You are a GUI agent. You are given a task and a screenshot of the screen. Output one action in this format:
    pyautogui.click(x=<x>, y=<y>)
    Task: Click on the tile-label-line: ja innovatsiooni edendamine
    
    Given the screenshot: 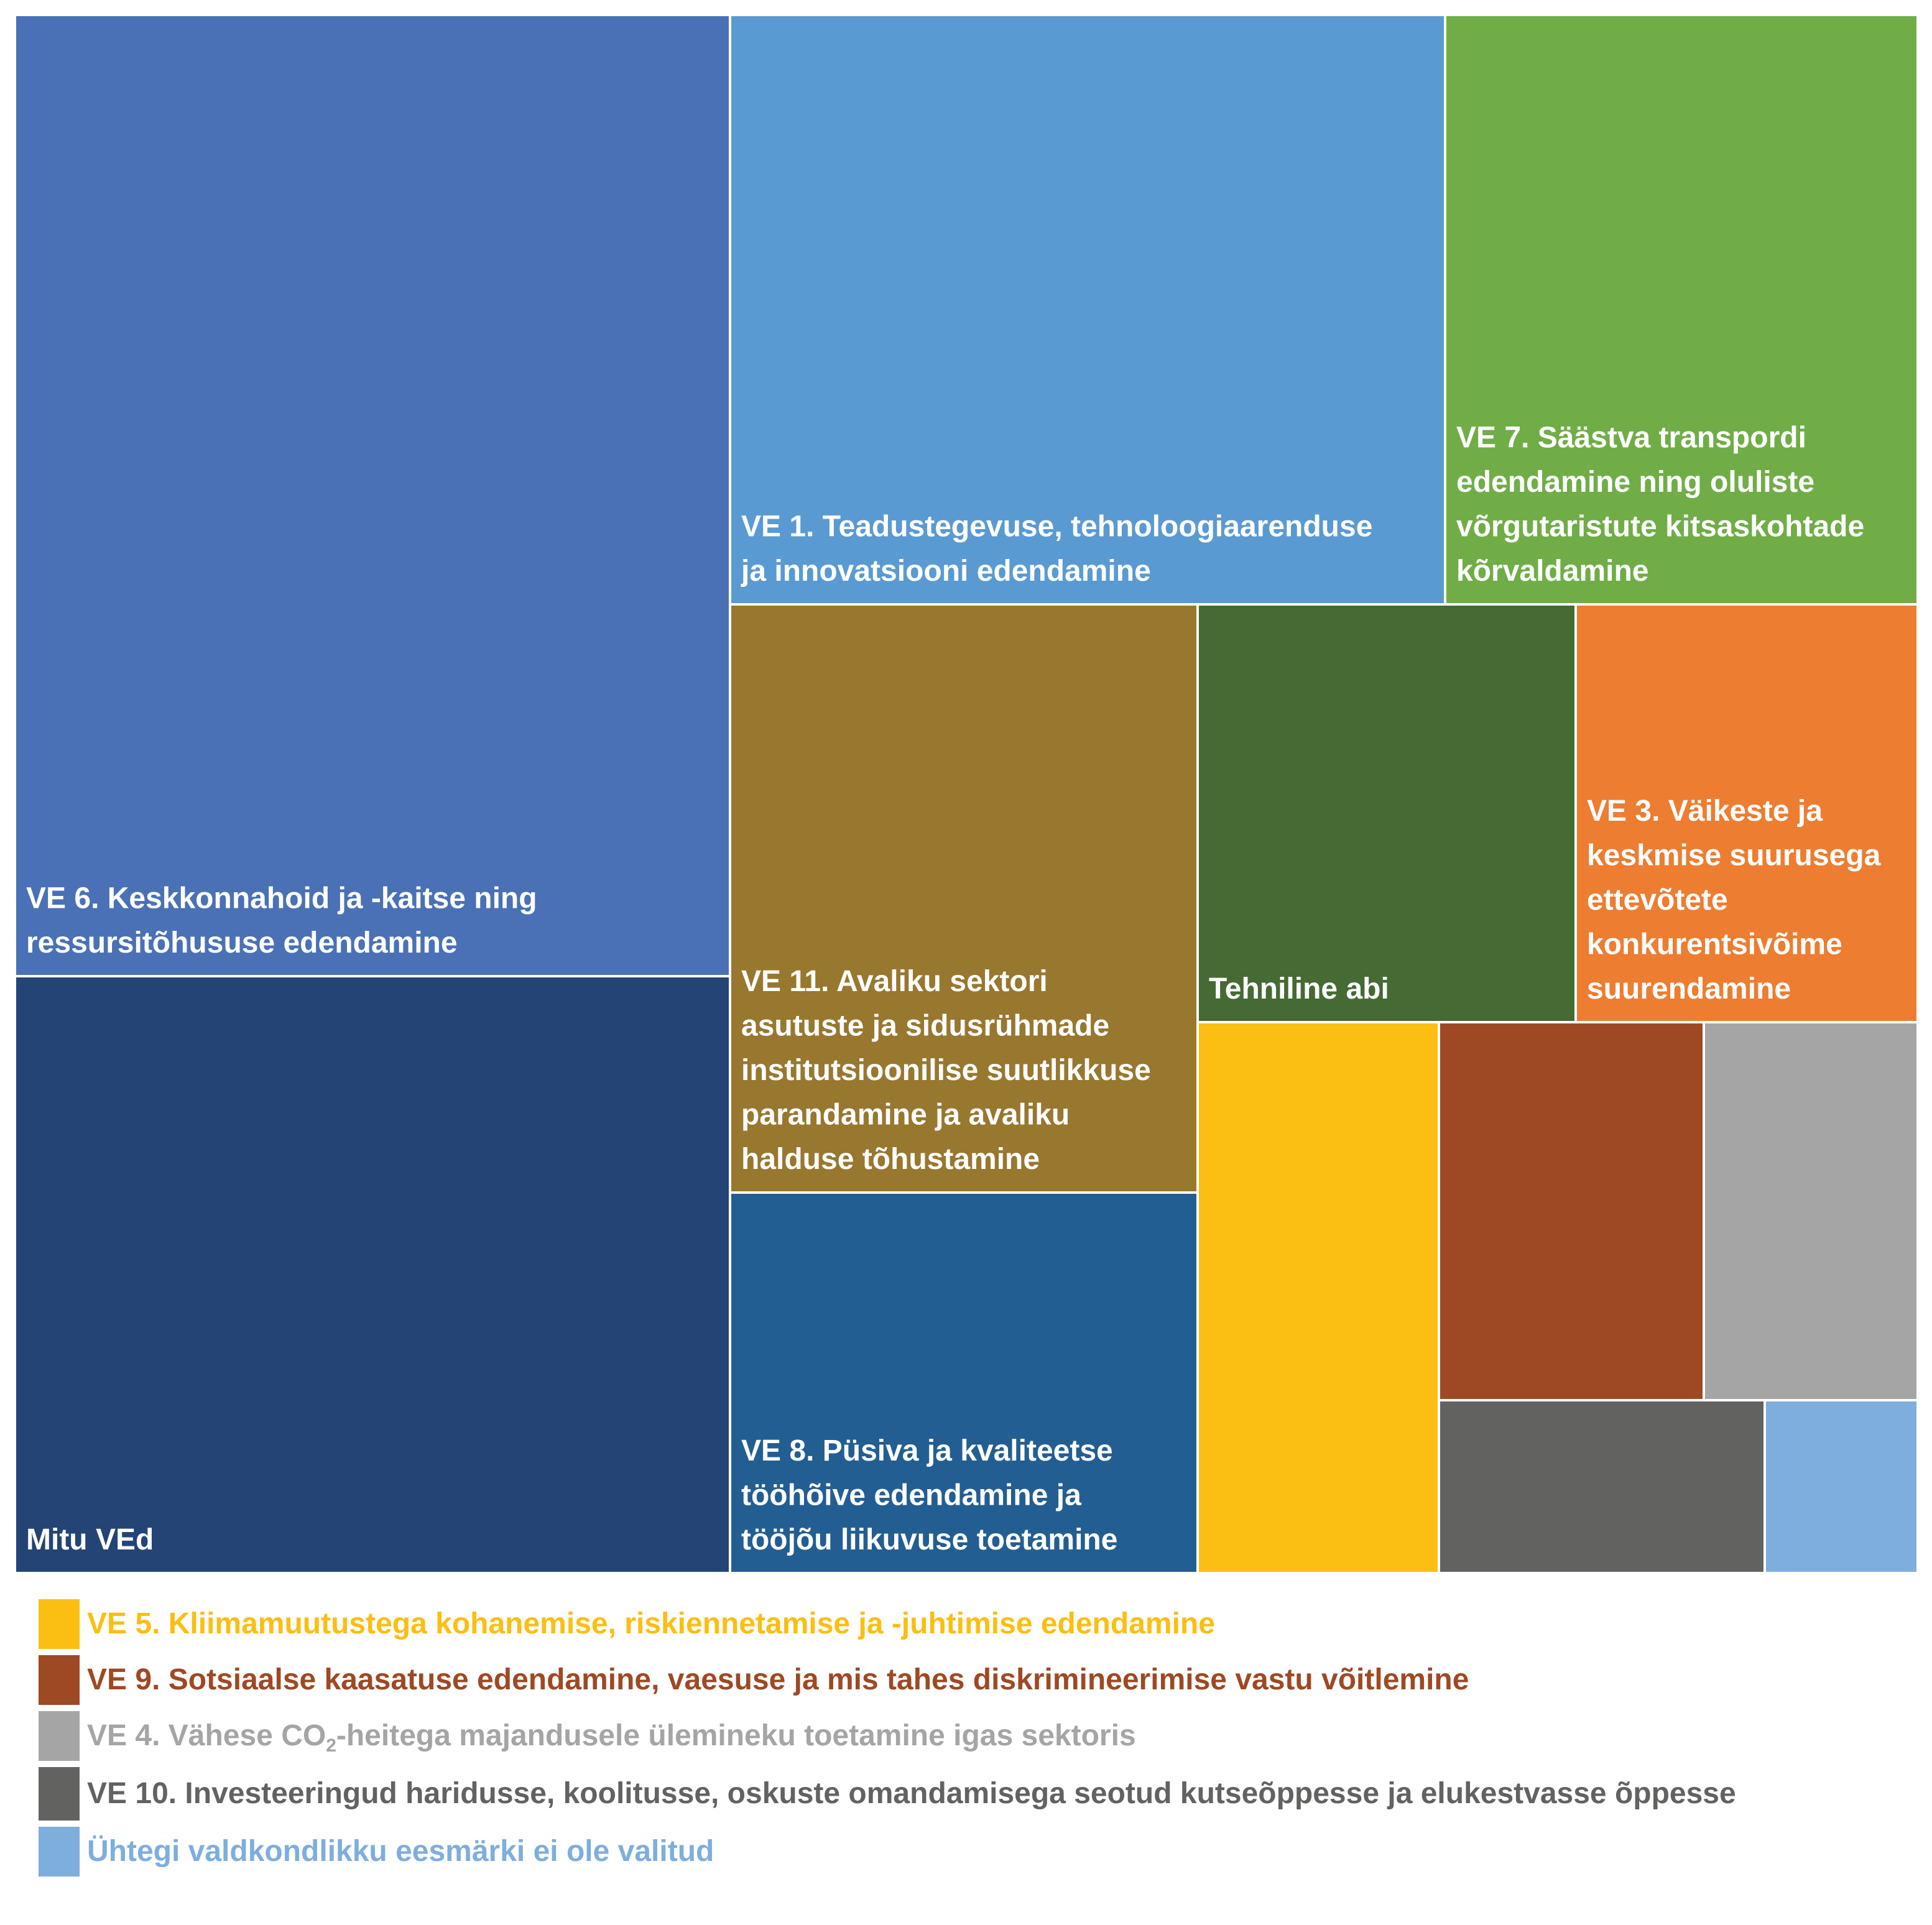 What is the action you would take?
    pyautogui.click(x=946, y=571)
    